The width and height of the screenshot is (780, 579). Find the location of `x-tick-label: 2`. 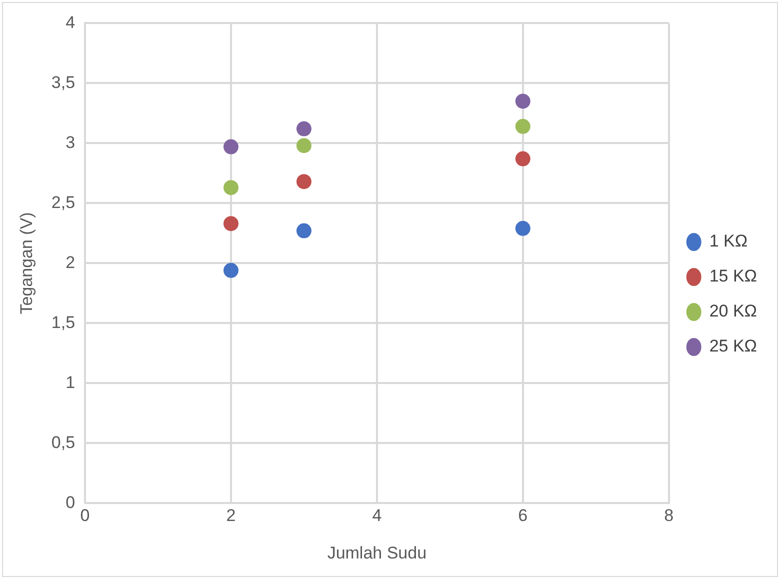

x-tick-label: 2 is located at coordinates (231, 516).